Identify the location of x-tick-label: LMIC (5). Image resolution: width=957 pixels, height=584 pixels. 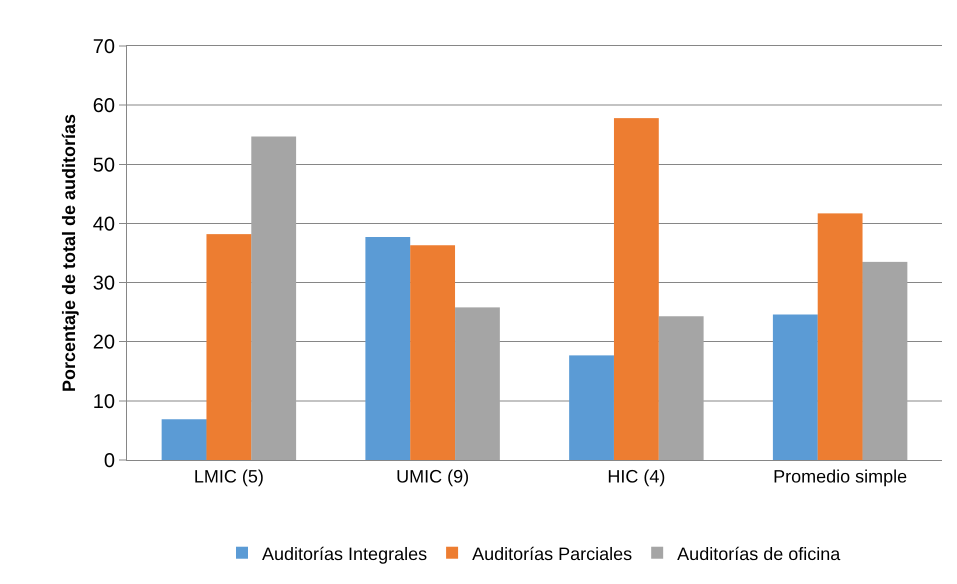
(229, 476).